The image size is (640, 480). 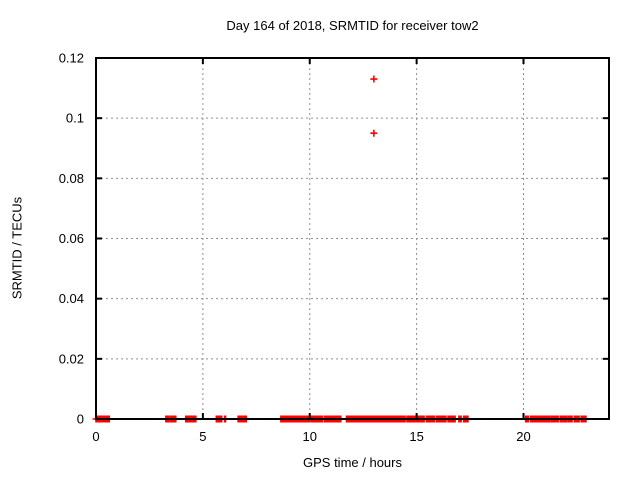 I want to click on x-tick-label: 10, so click(x=310, y=436).